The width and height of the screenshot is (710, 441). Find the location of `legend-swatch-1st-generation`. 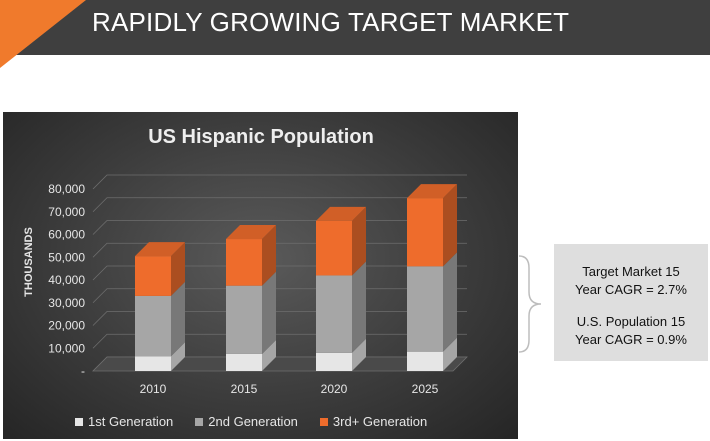

legend-swatch-1st-generation is located at coordinates (79, 421).